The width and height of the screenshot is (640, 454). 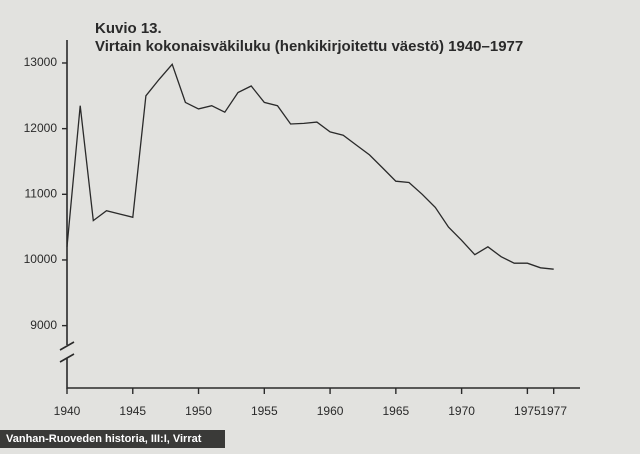 I want to click on x-tick-label: 1977, so click(x=553, y=411).